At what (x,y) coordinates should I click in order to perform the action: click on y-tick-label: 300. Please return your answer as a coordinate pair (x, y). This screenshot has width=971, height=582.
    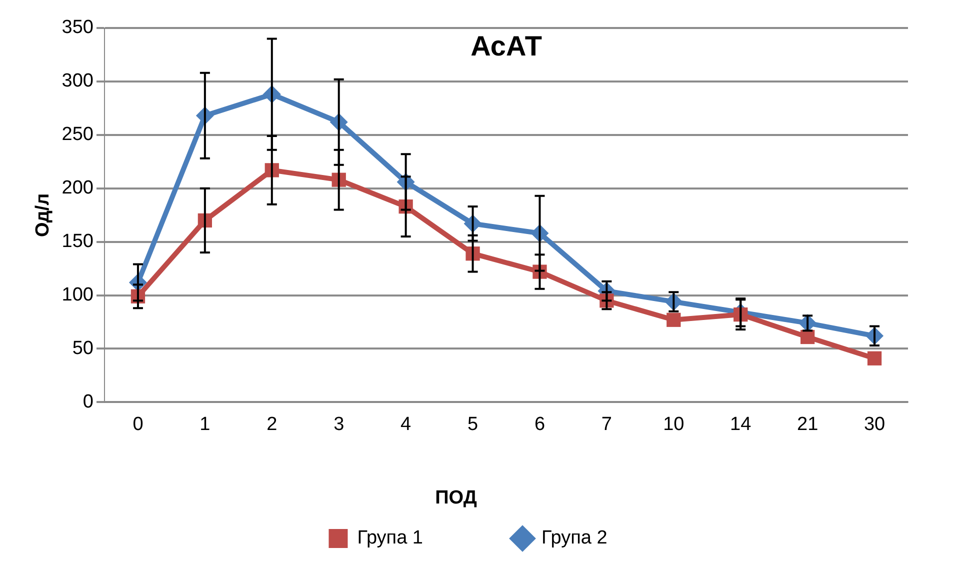
    Looking at the image, I should click on (78, 81).